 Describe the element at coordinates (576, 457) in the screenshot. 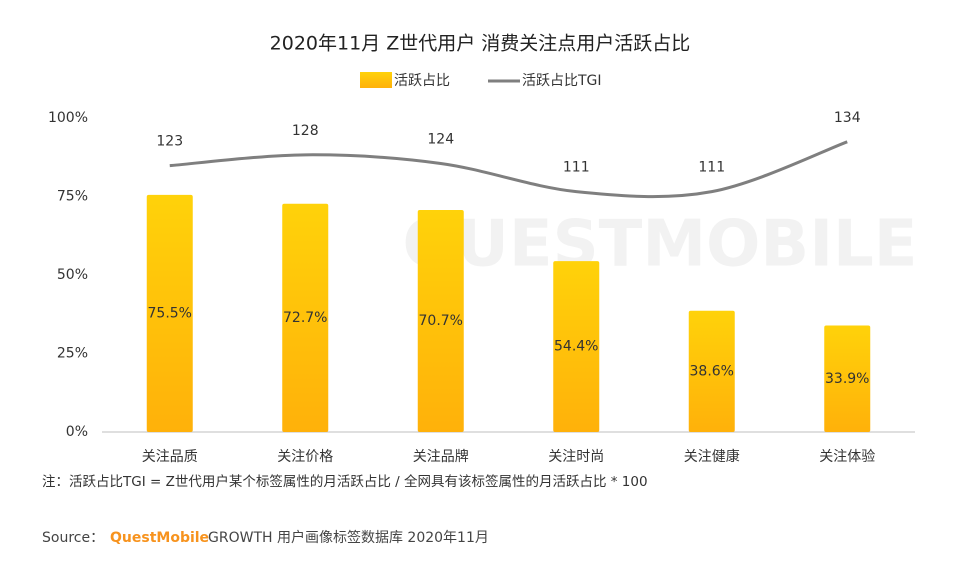

I see `x-tick-label: 关注时尚` at that location.